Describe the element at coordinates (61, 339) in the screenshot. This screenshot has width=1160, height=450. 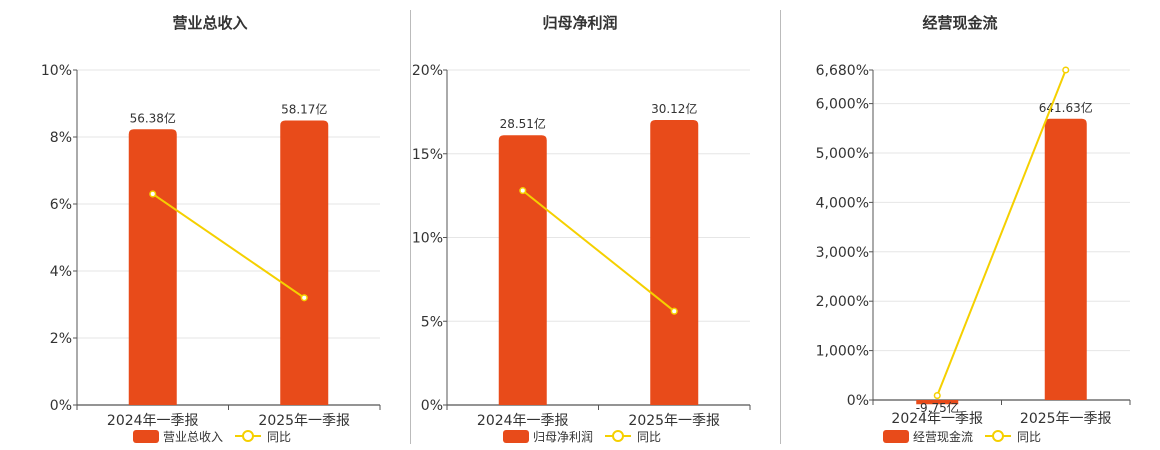
I see `y-tick-label: 2%` at that location.